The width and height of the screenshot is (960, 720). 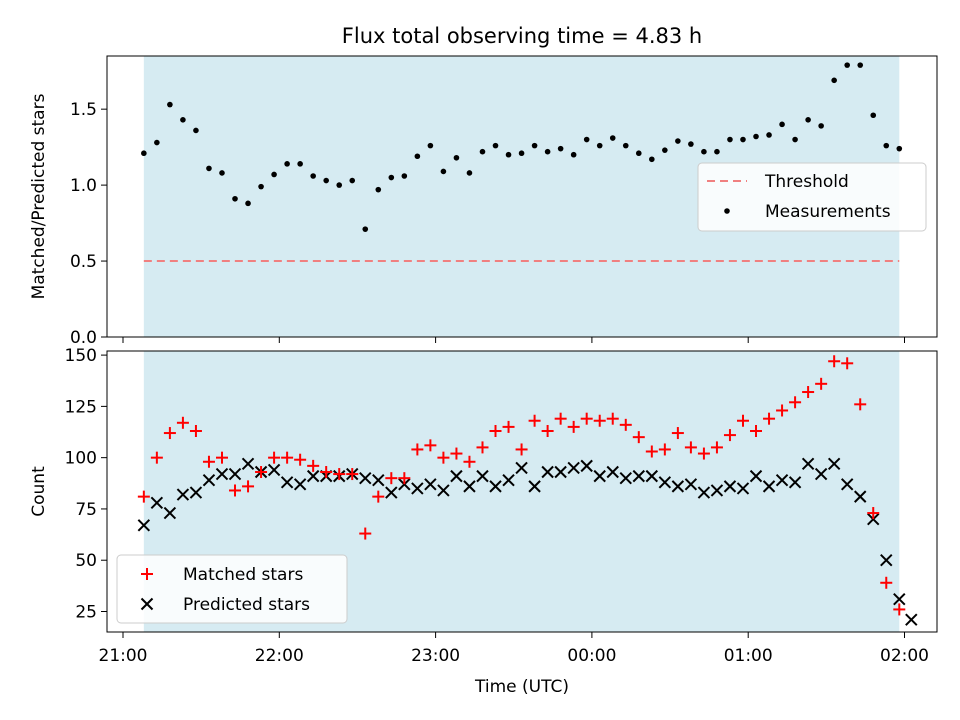 I want to click on y-tick-label: 25, so click(x=86, y=612).